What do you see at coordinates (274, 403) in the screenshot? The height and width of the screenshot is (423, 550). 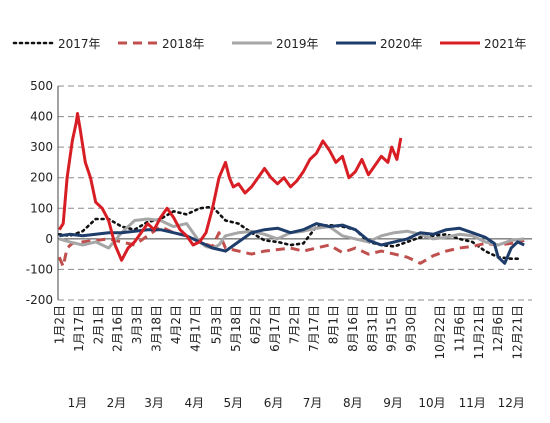 I see `month-label: 6月` at bounding box center [274, 403].